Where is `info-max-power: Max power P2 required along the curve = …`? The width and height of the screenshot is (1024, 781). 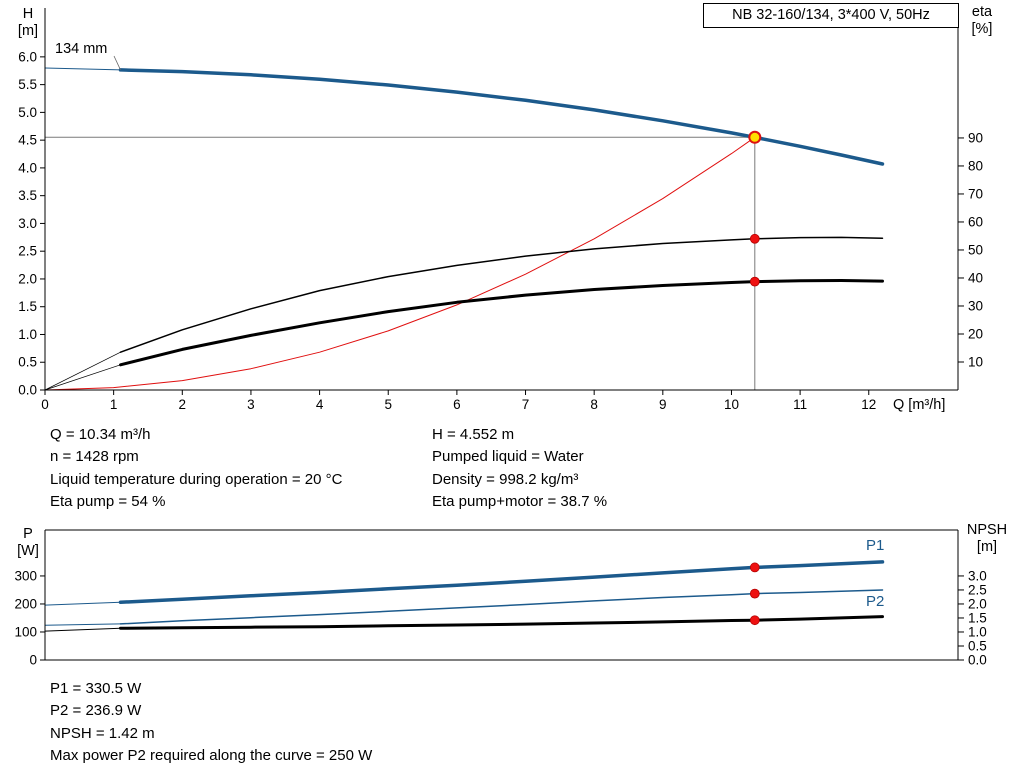 info-max-power: Max power P2 required along the curve = … is located at coordinates (211, 756).